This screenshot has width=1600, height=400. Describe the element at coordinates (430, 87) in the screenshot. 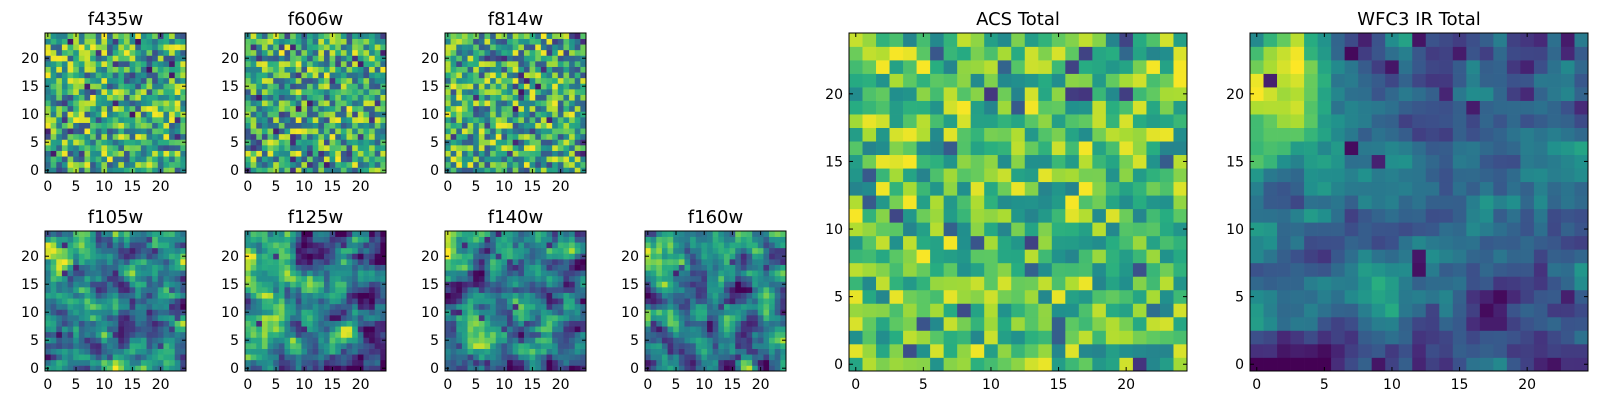

I see `y-tick-label: 15` at that location.